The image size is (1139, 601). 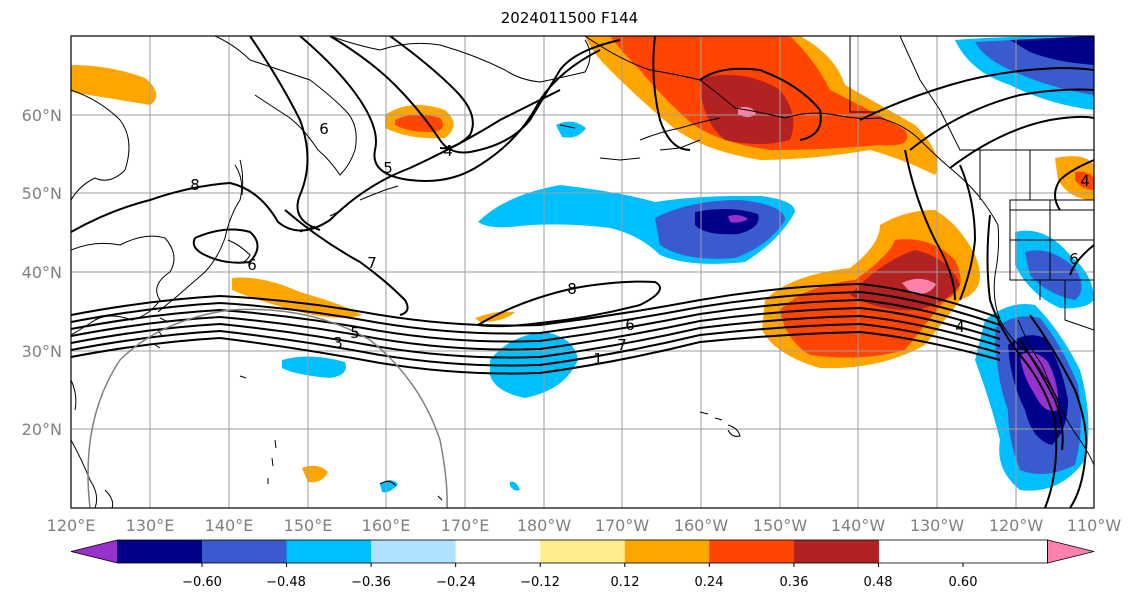 I want to click on lon-label: 160°W, so click(x=701, y=525).